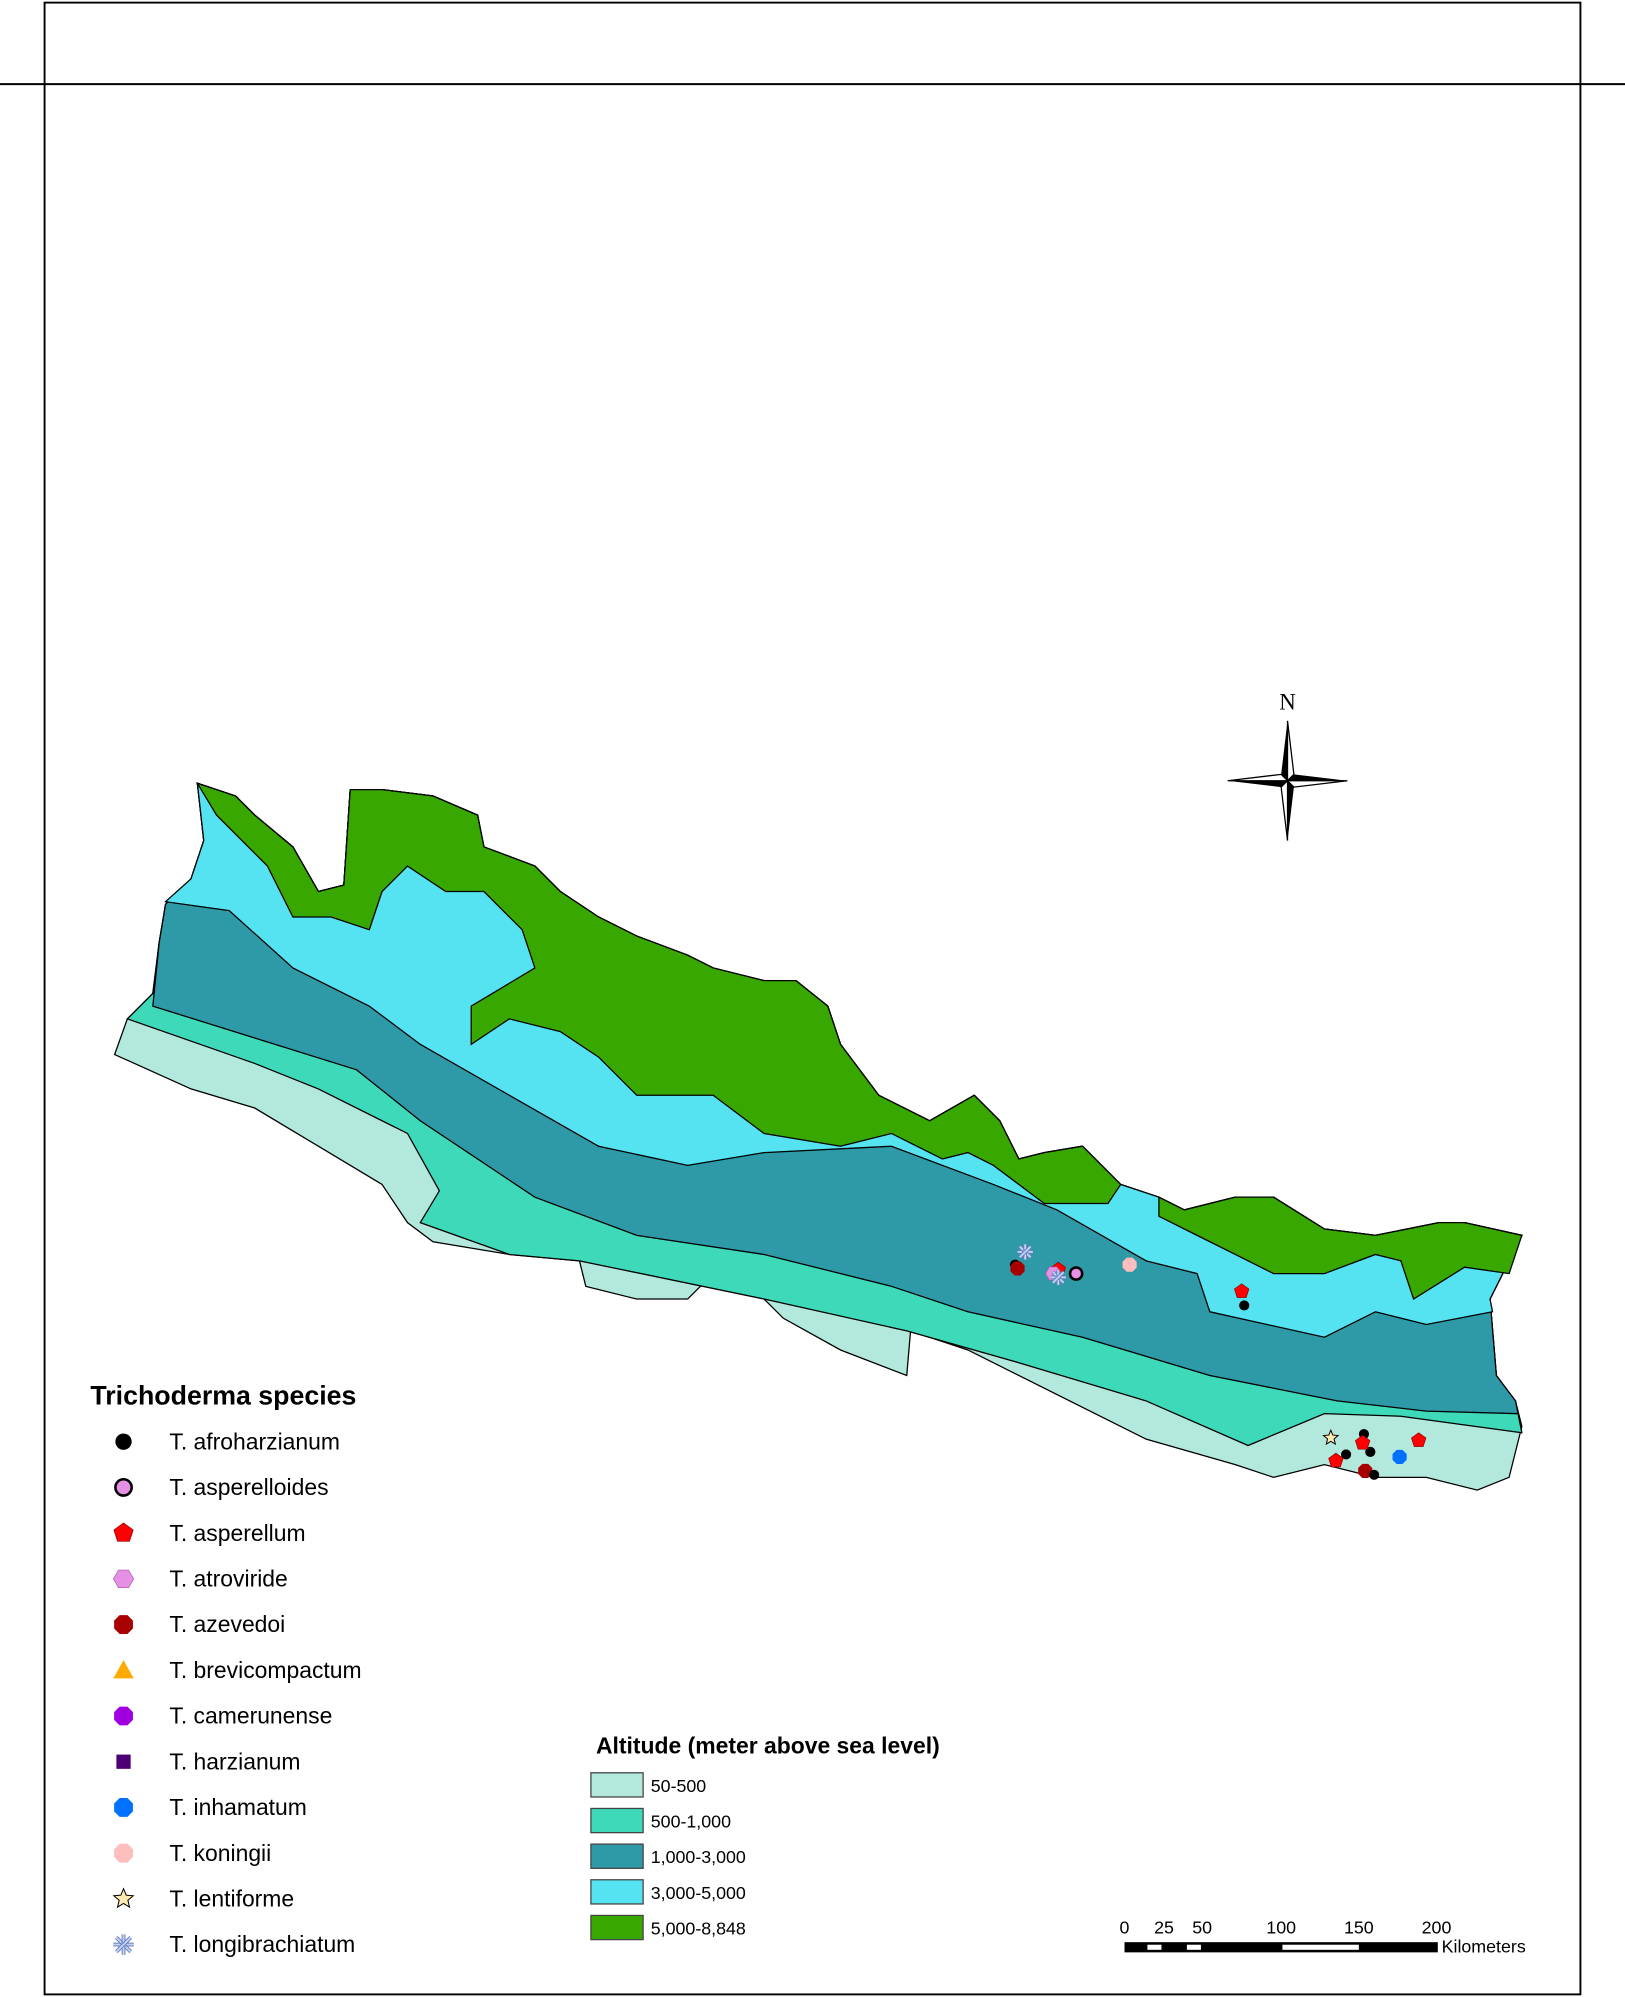 Image resolution: width=1625 pixels, height=1997 pixels. What do you see at coordinates (262, 1944) in the screenshot?
I see `species-label: T. longibrachiatum` at bounding box center [262, 1944].